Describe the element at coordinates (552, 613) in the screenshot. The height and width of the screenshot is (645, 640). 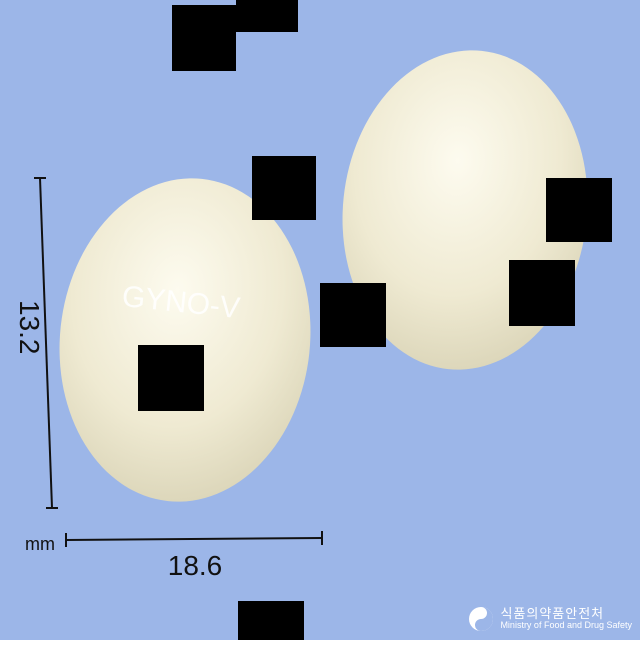
I see `logo-korean-text: 식품의약품안전처` at that location.